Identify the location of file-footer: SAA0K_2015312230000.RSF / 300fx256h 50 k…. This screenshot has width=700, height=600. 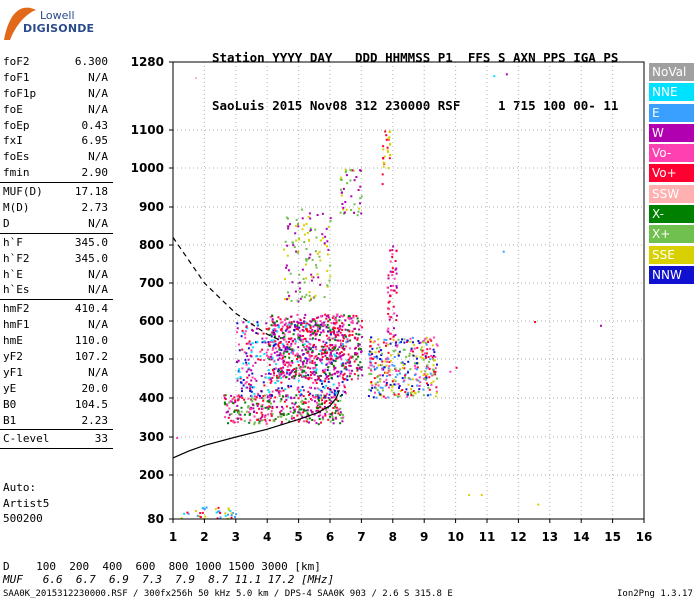
(228, 594).